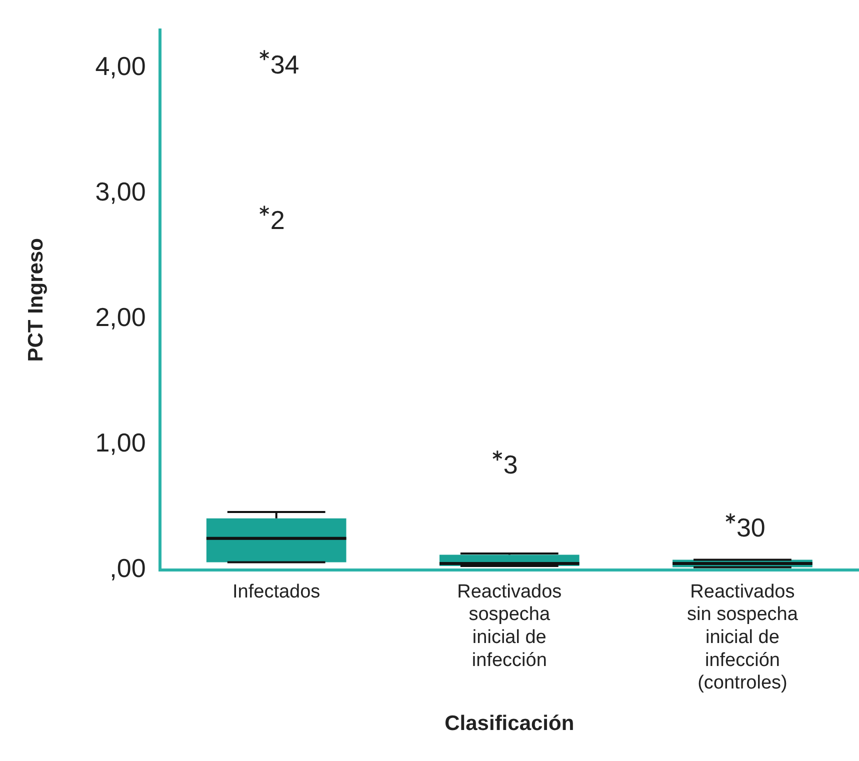 This screenshot has width=859, height=761. I want to click on y-tick-label: 4,00, so click(120, 65).